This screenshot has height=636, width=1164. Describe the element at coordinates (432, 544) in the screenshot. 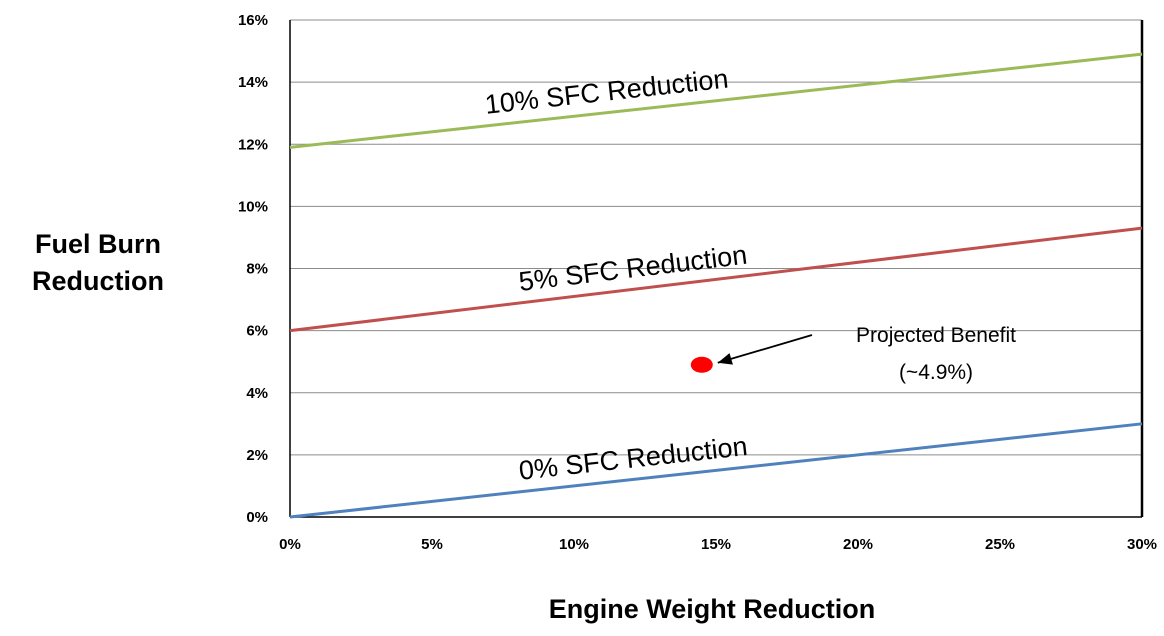

I see `x-tick-label: 5%` at that location.